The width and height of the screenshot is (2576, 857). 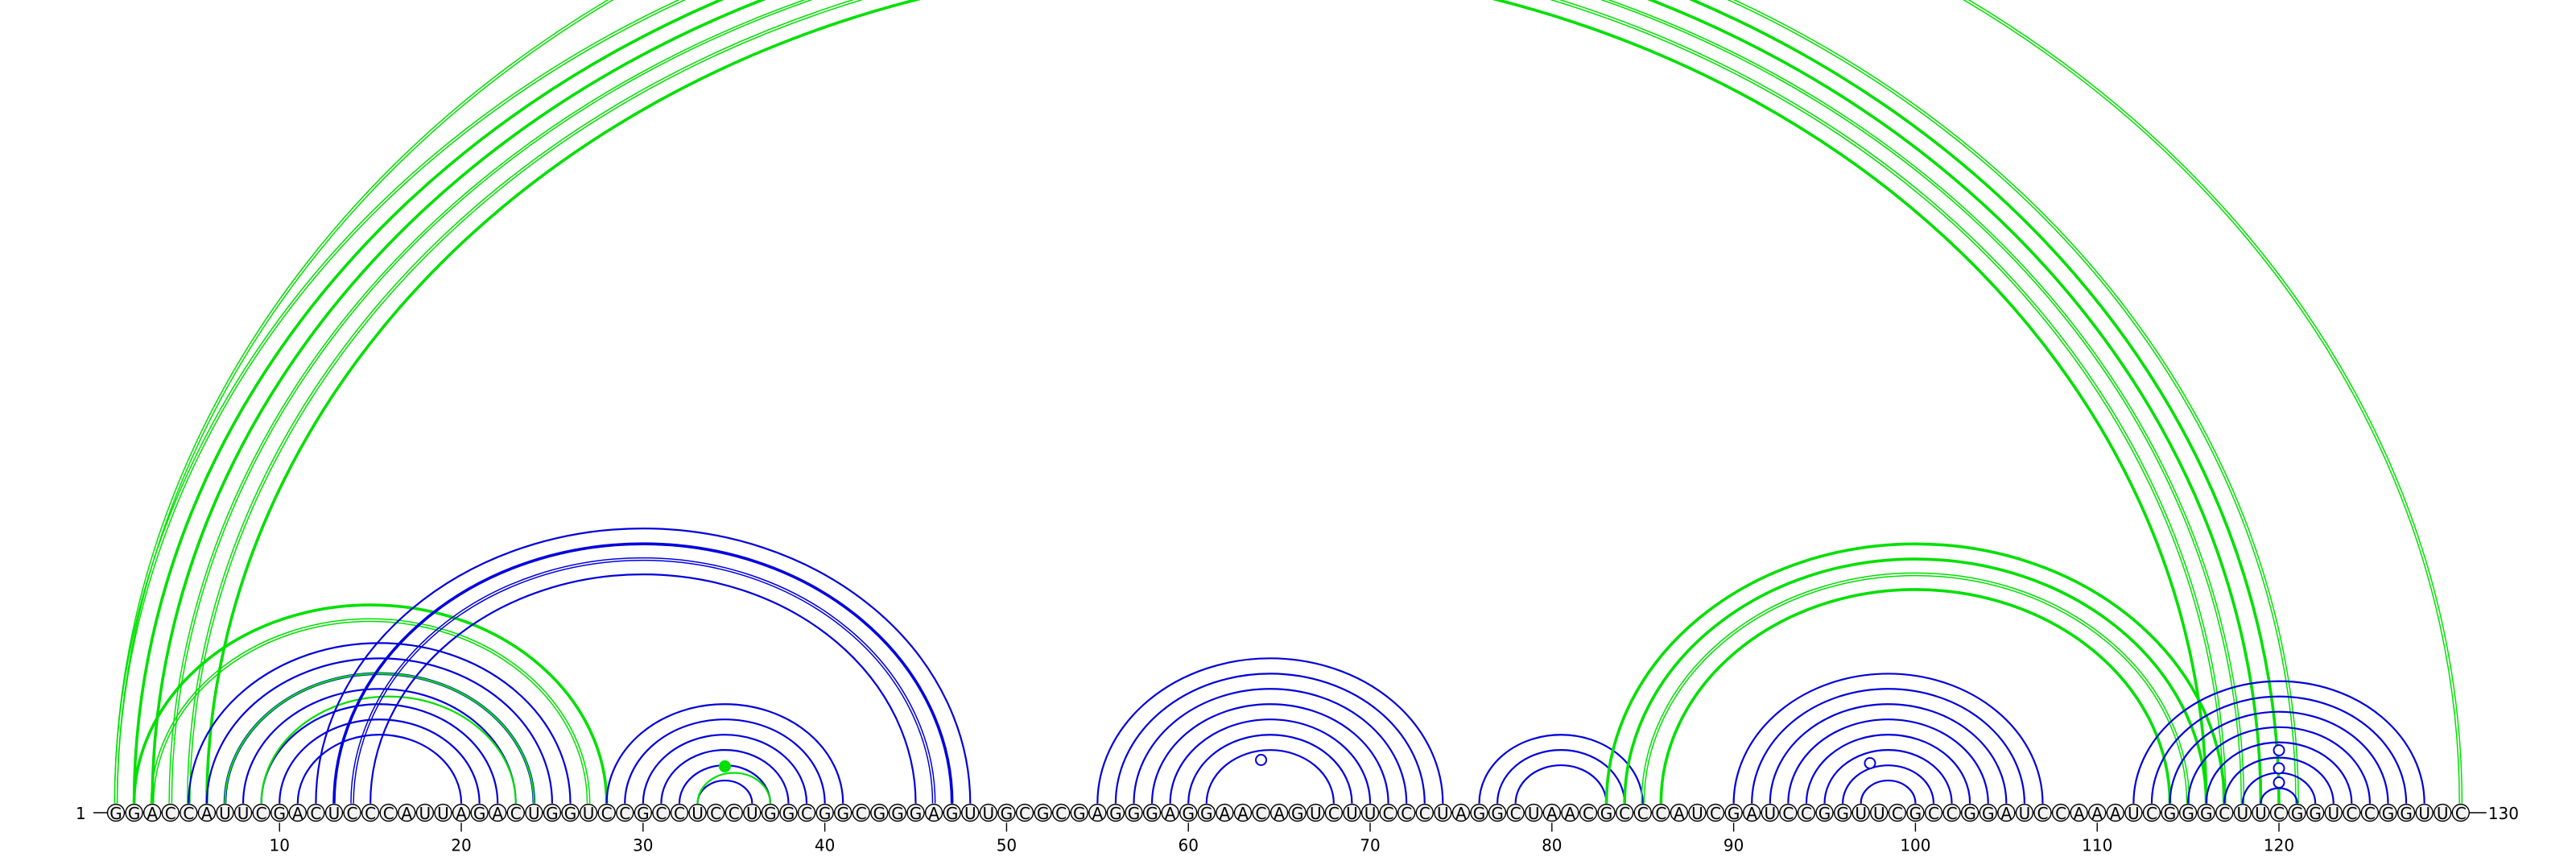 I want to click on nucleotide-109: A, so click(x=2079, y=813).